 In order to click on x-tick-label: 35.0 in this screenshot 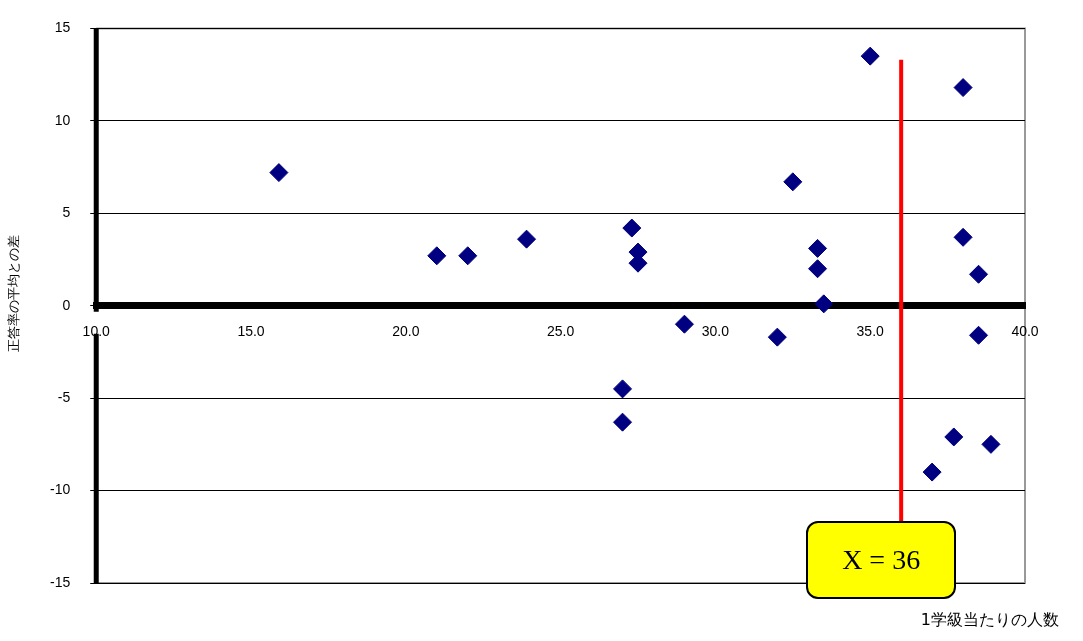, I will do `click(870, 330)`.